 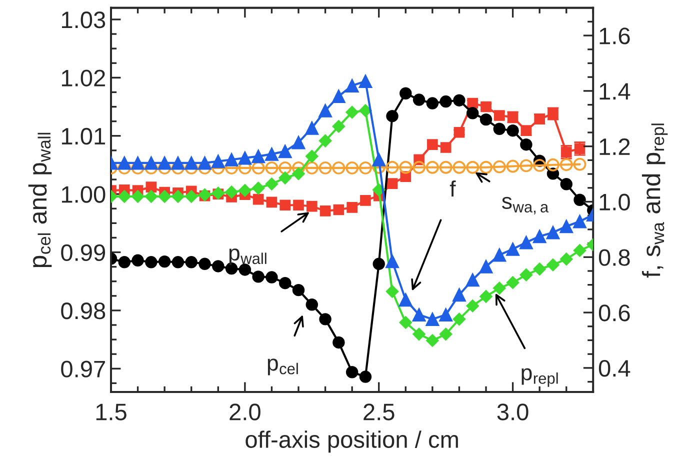 I want to click on y2-axis-title: f, s$_{wa}$ and p$_{repl}$, so click(x=655, y=201).